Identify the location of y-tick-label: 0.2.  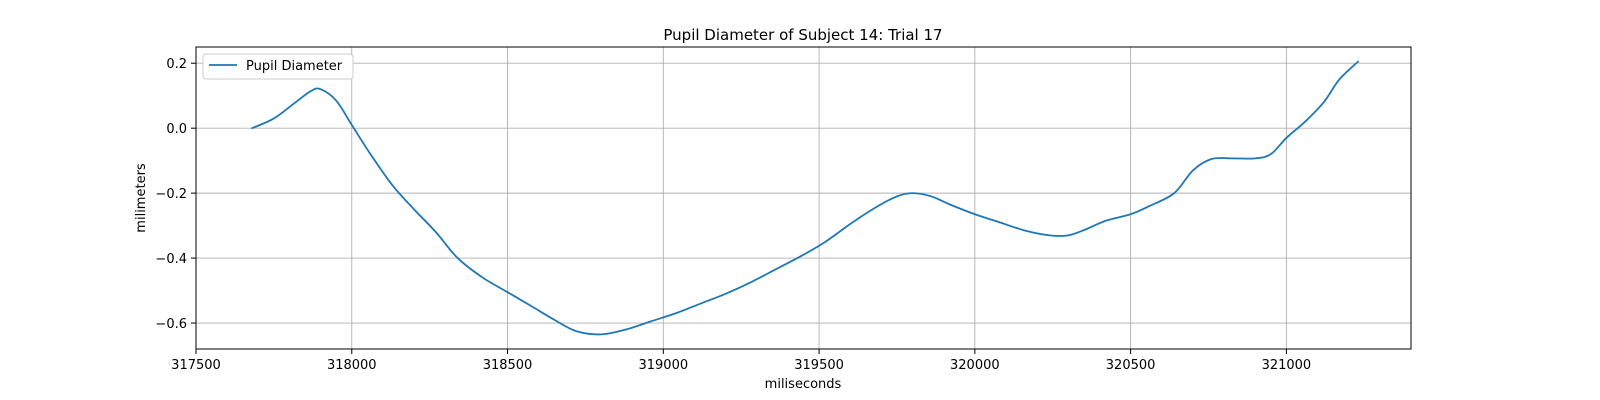
(176, 64).